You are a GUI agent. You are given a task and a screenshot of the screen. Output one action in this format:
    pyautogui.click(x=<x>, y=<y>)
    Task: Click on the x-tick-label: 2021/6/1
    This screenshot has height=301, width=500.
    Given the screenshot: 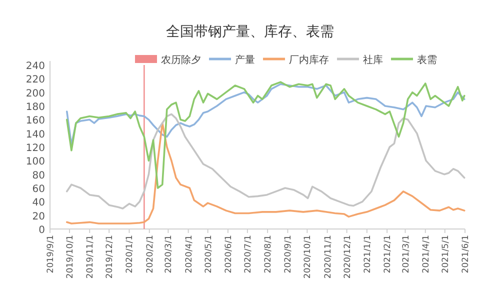 What is the action you would take?
    pyautogui.click(x=466, y=254)
    